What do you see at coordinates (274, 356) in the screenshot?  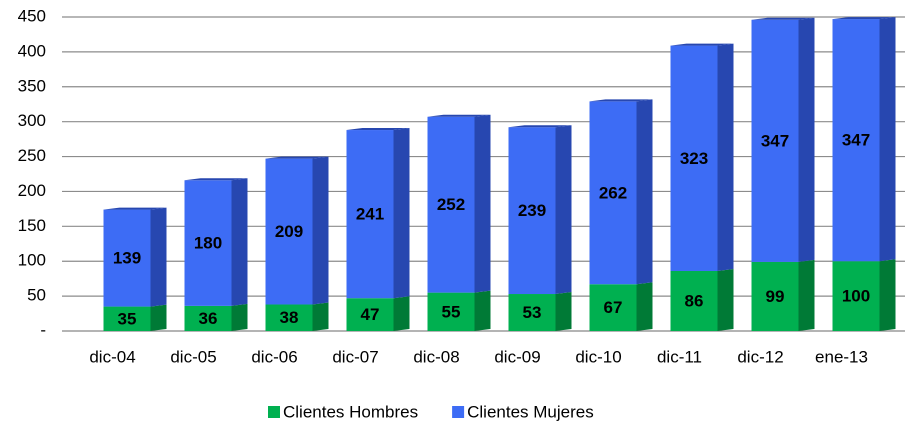 I see `x-tick-label: dic-06` at bounding box center [274, 356].